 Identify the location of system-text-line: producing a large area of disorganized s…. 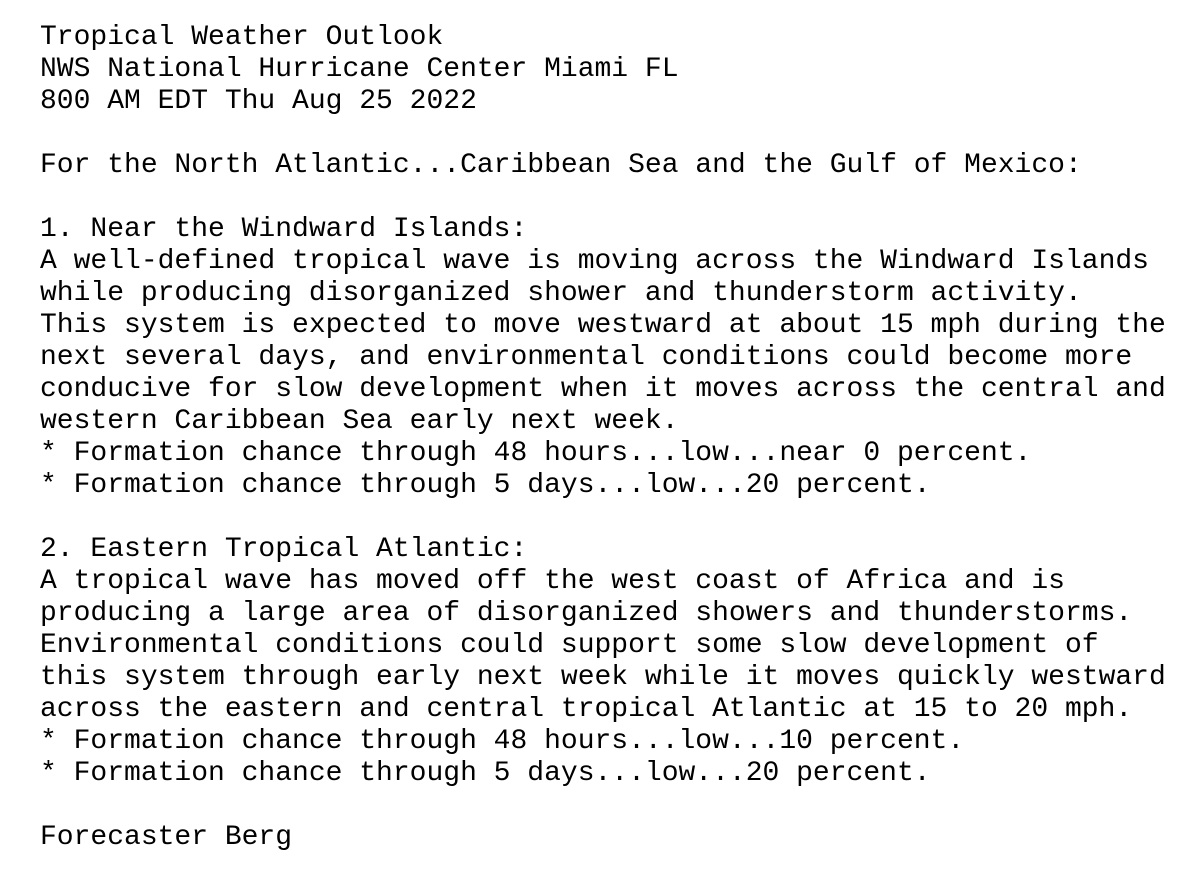
(586, 613).